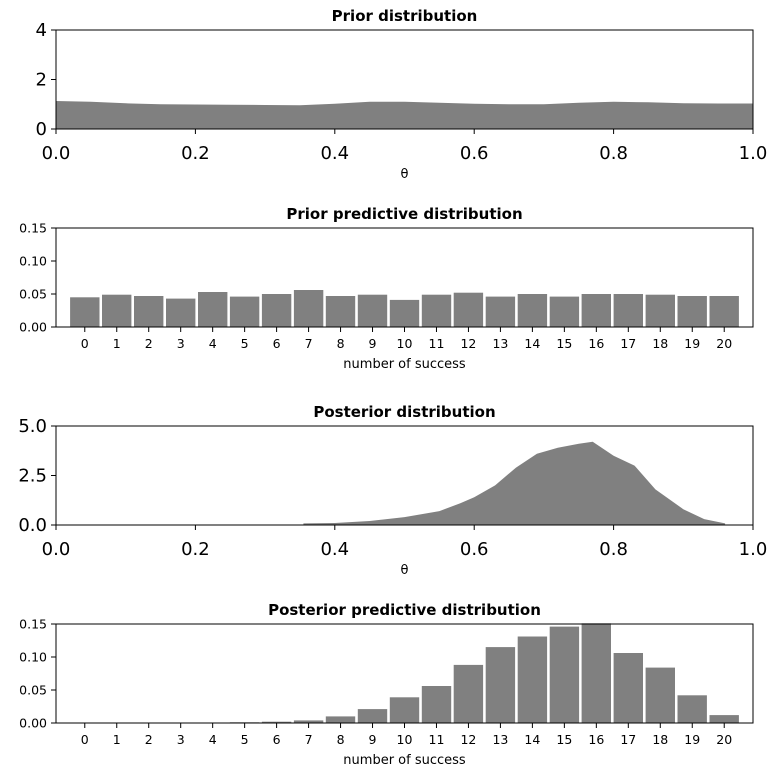 This screenshot has width=778, height=776. I want to click on chart1-x-tick-label: 15, so click(564, 343).